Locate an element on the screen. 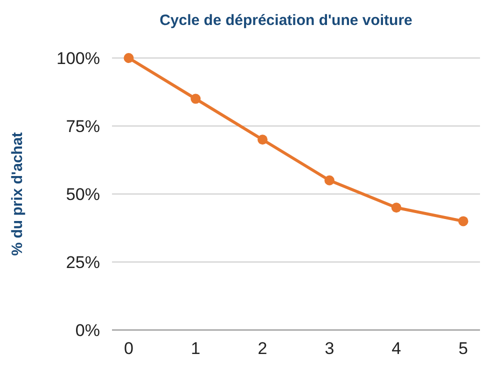 The width and height of the screenshot is (495, 369). y-tick-label: 50% is located at coordinates (83, 194).